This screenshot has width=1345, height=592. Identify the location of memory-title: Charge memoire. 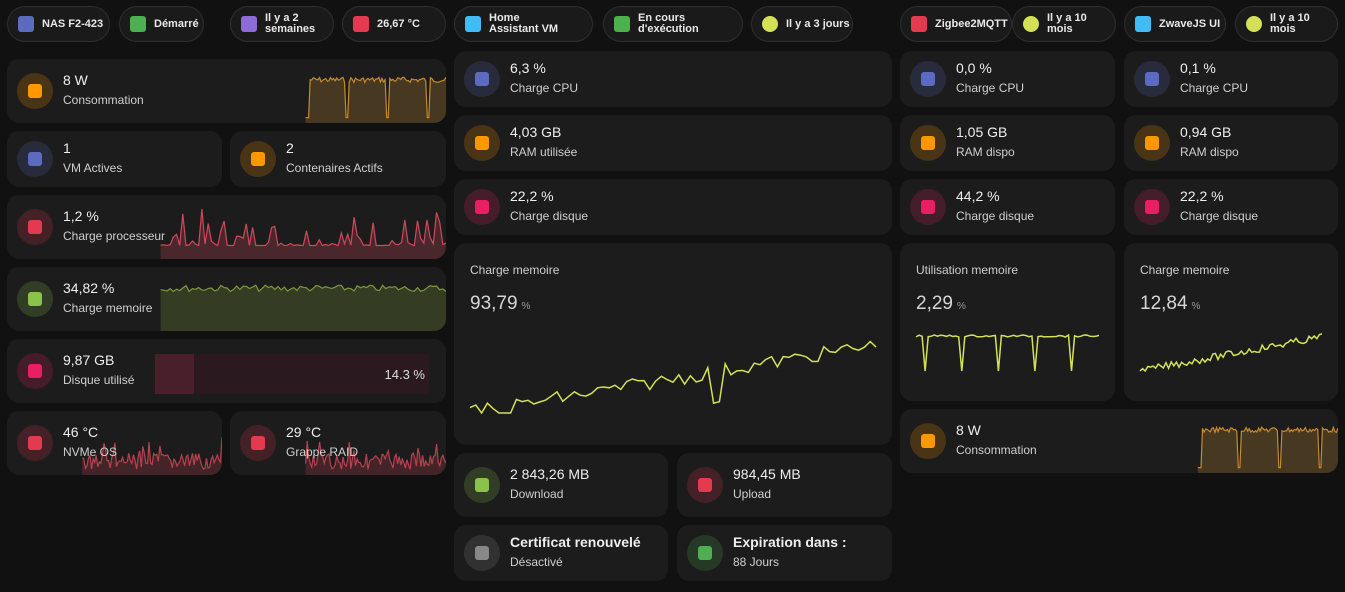
(515, 270).